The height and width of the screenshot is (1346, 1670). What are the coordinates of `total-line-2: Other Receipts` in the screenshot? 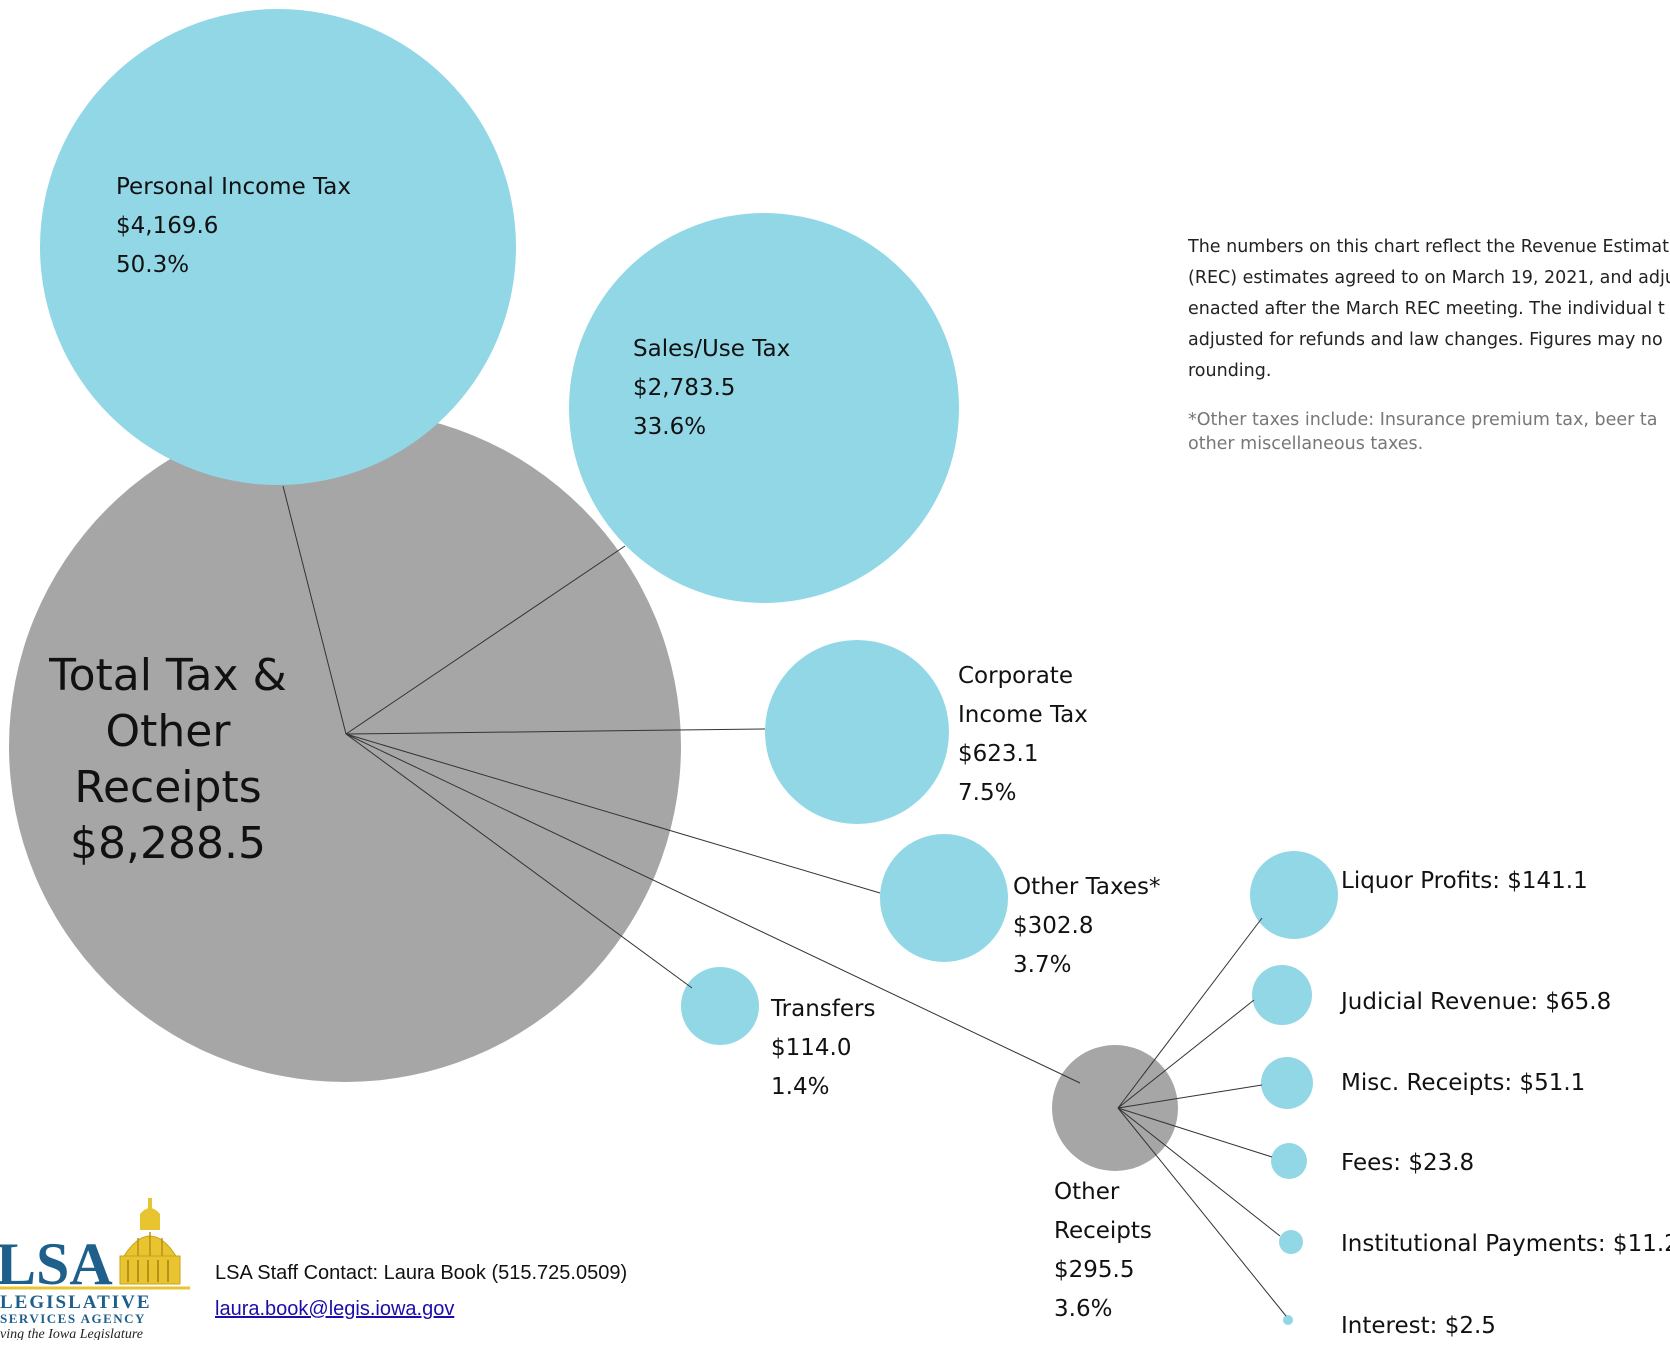 It's located at (168, 759).